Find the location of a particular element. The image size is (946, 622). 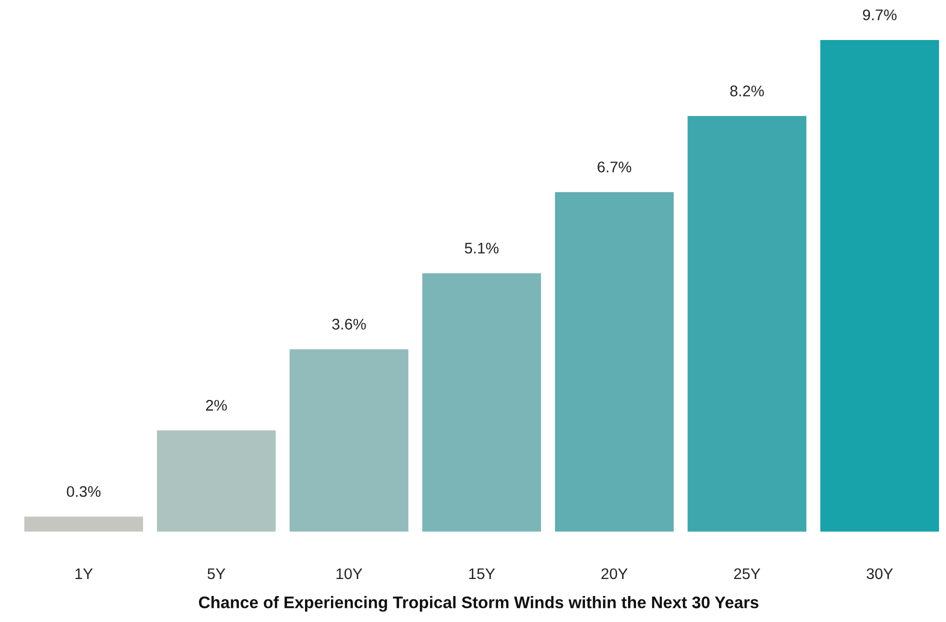

x-tick-label: 15Y is located at coordinates (482, 574).